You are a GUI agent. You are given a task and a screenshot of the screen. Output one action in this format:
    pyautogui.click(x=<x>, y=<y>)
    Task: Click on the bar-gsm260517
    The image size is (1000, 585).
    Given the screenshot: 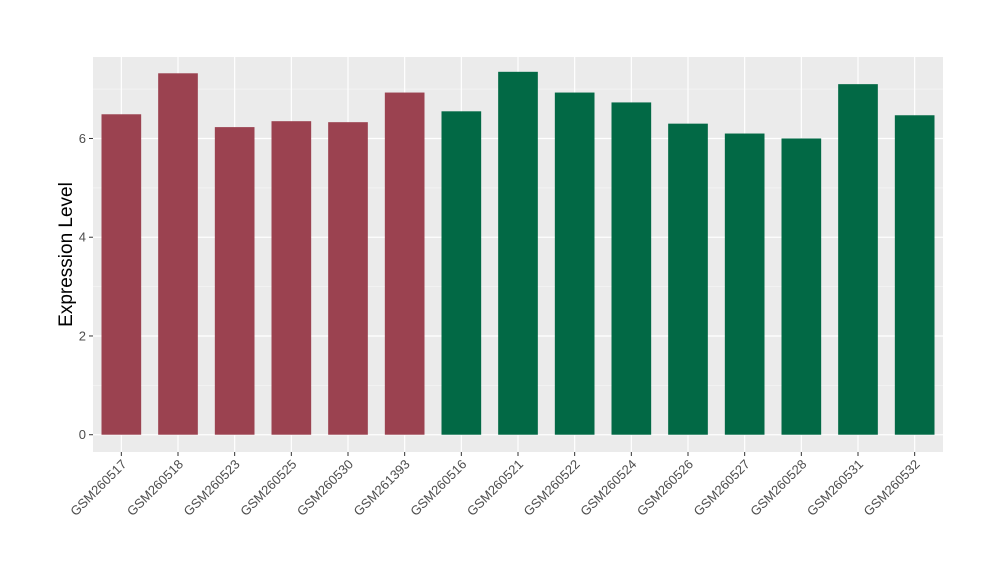 What is the action you would take?
    pyautogui.click(x=121, y=274)
    